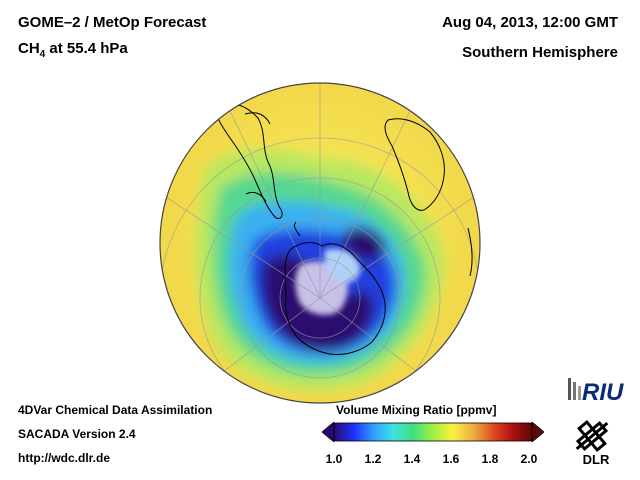  What do you see at coordinates (86, 48) in the screenshot?
I see `pressure-level: at 55.4 hPa` at bounding box center [86, 48].